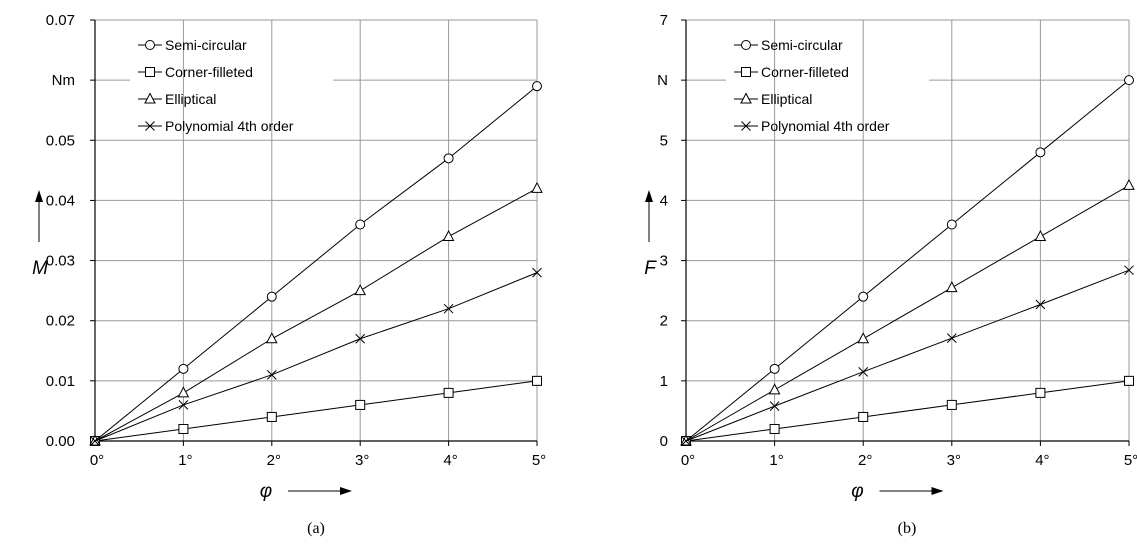 The width and height of the screenshot is (1137, 544). What do you see at coordinates (60, 381) in the screenshot?
I see `y-tick-label: 0.01` at bounding box center [60, 381].